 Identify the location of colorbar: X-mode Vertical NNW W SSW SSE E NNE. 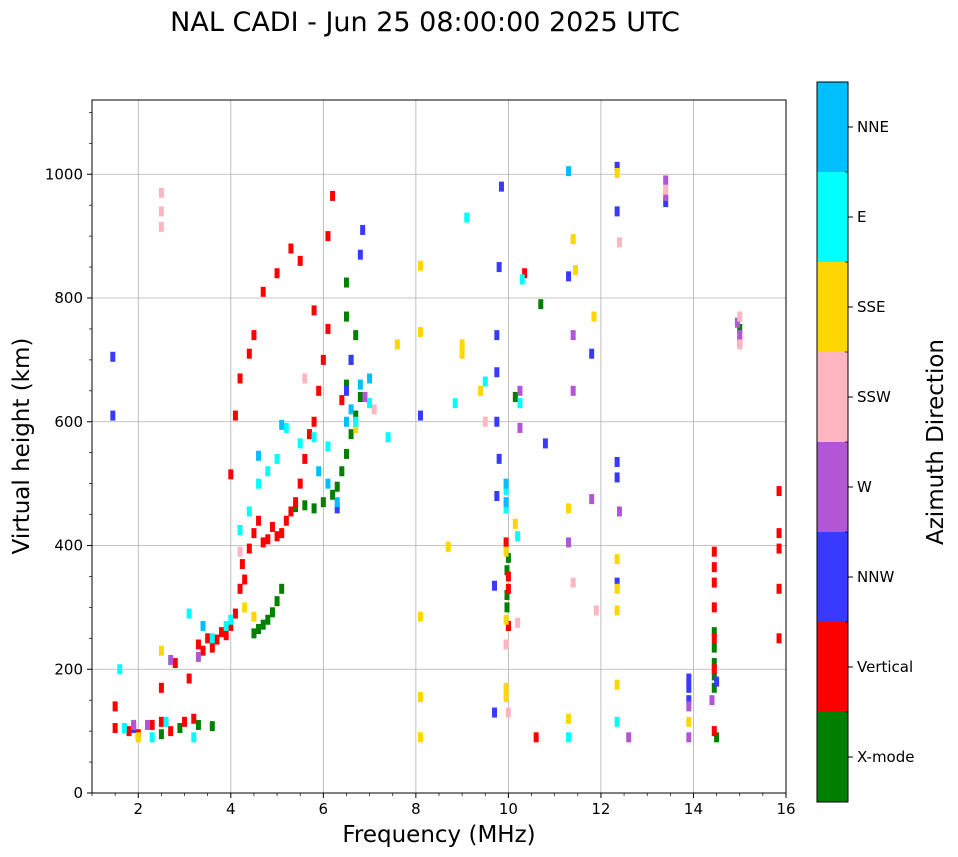
(865, 442).